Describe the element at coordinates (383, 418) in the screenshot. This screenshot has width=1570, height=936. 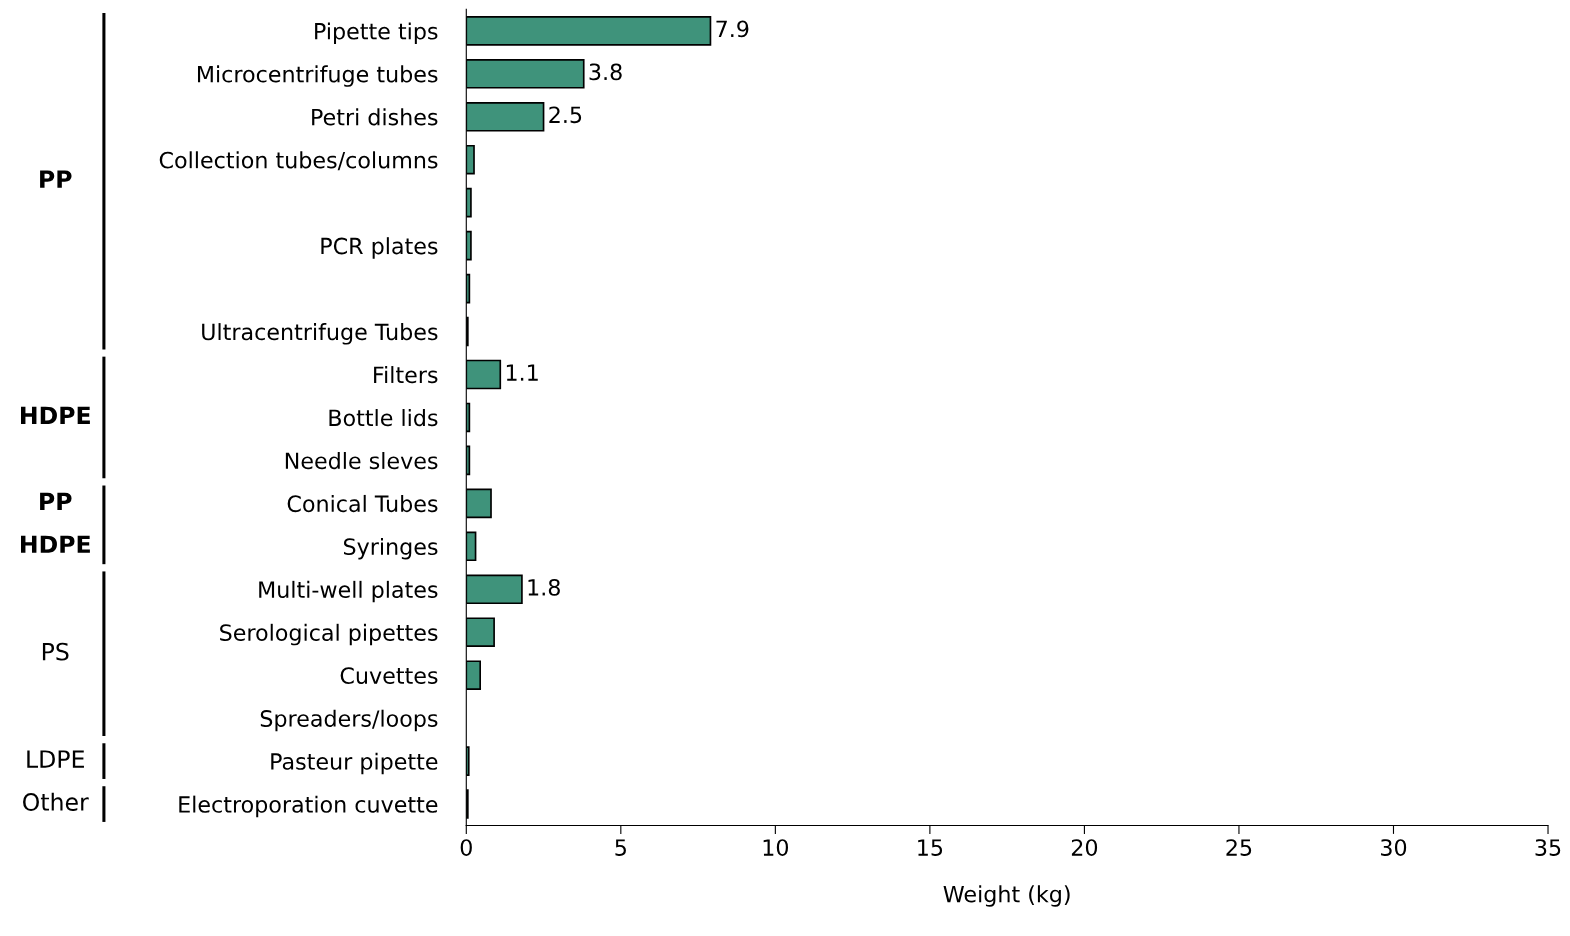
I see `y-tick-label: Bottle lids` at that location.